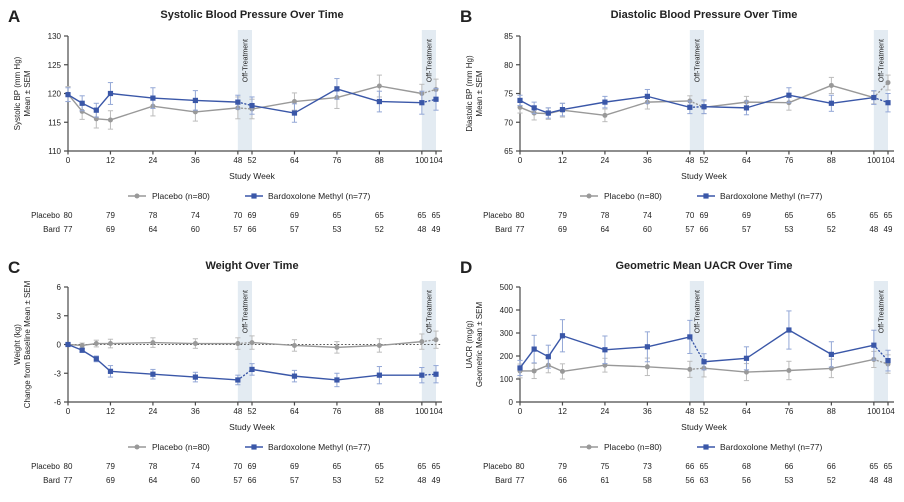 The width and height of the screenshot is (904, 502). What do you see at coordinates (55, 65) in the screenshot?
I see `y-tick-label: 125` at bounding box center [55, 65].